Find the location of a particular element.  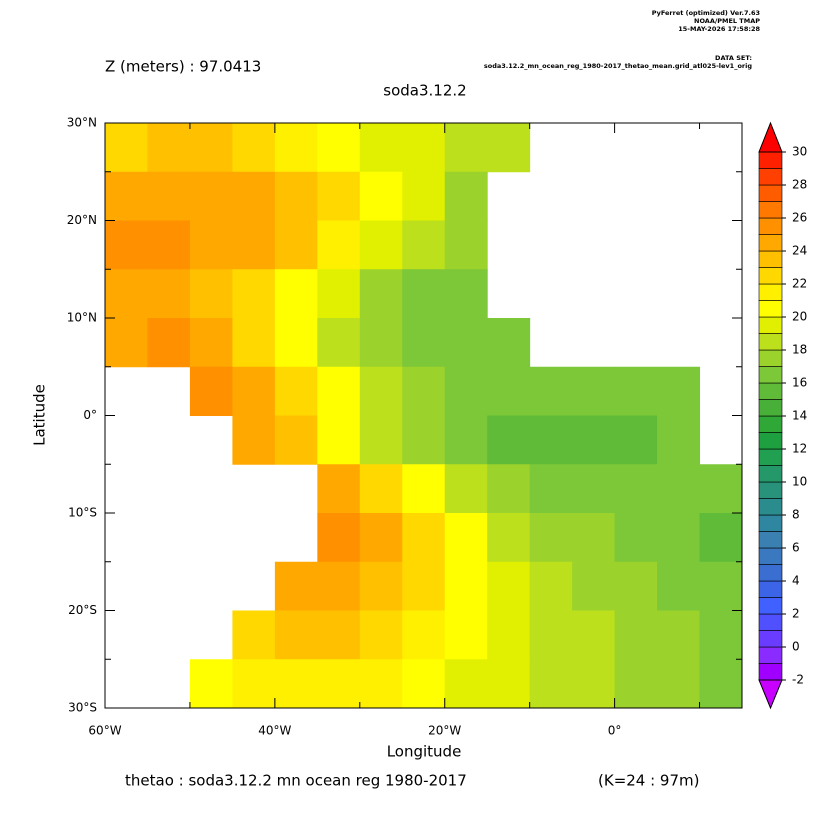

y-tick-label: 30°S is located at coordinates (82, 708).